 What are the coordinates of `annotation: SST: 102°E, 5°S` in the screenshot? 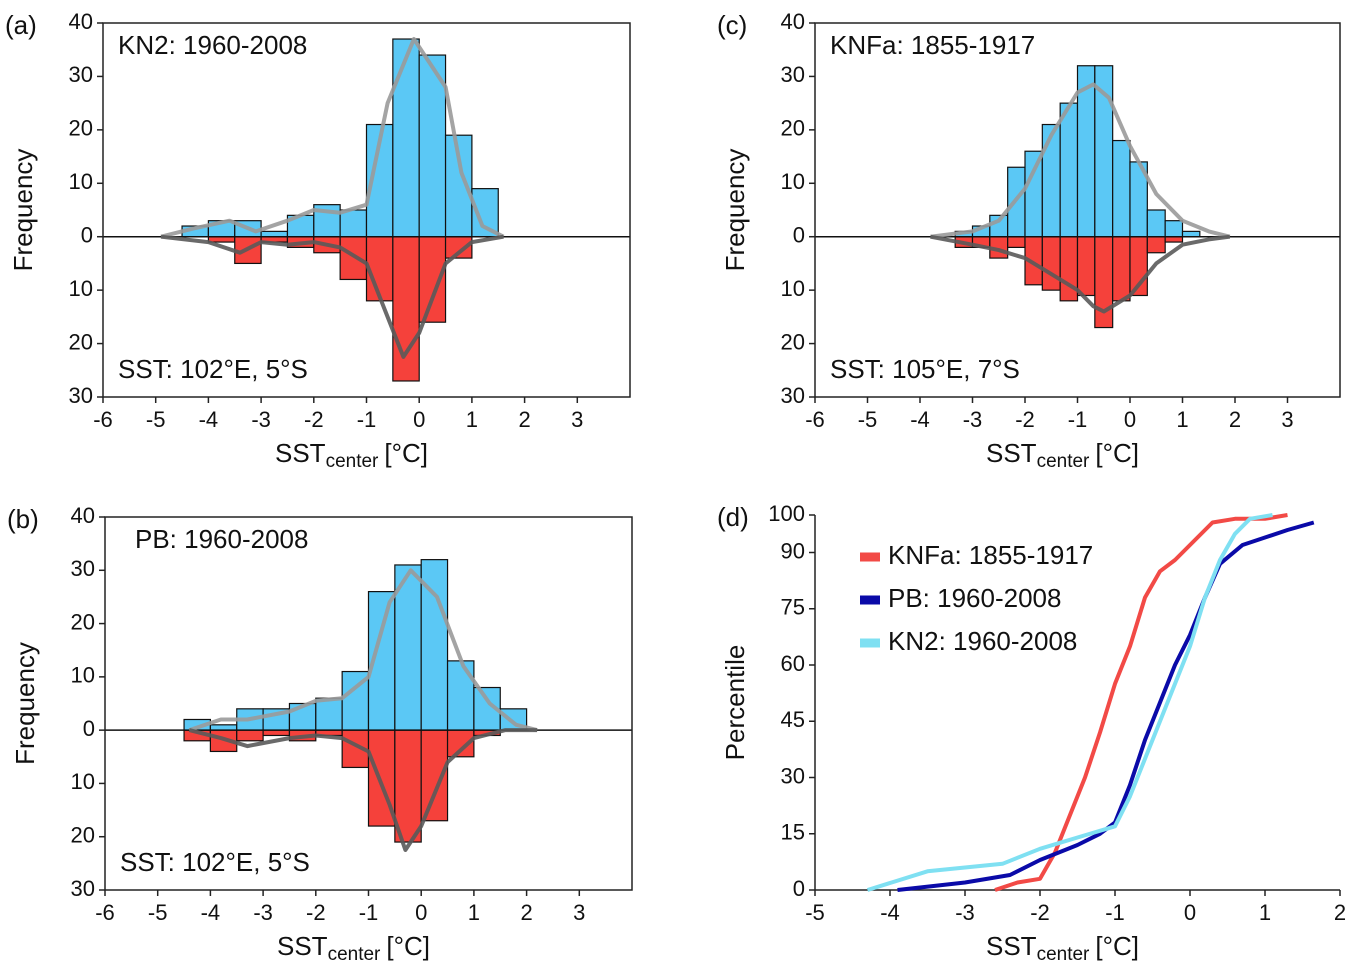 It's located at (215, 862).